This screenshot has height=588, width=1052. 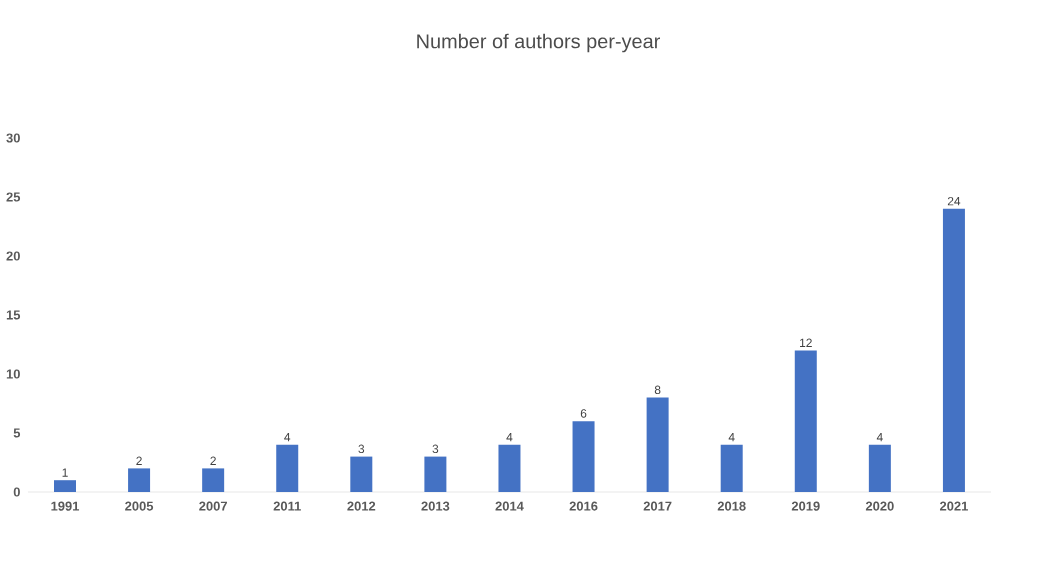 What do you see at coordinates (731, 506) in the screenshot?
I see `x-tick-label: 2018` at bounding box center [731, 506].